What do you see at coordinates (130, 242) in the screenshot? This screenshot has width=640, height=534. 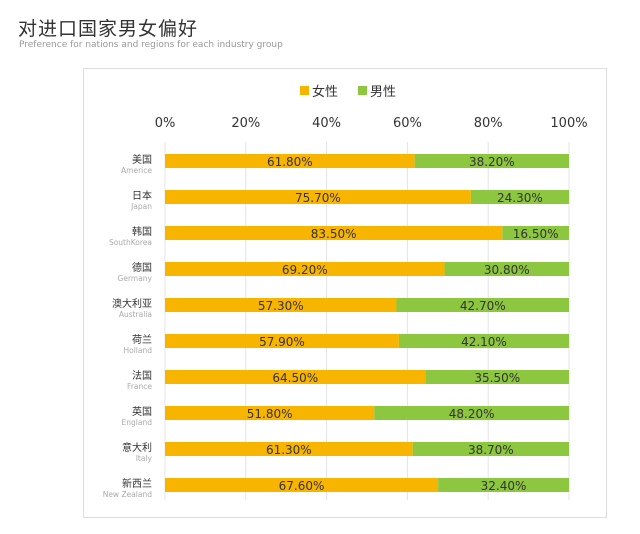 I see `category-label-en: SouthKorea` at bounding box center [130, 242].